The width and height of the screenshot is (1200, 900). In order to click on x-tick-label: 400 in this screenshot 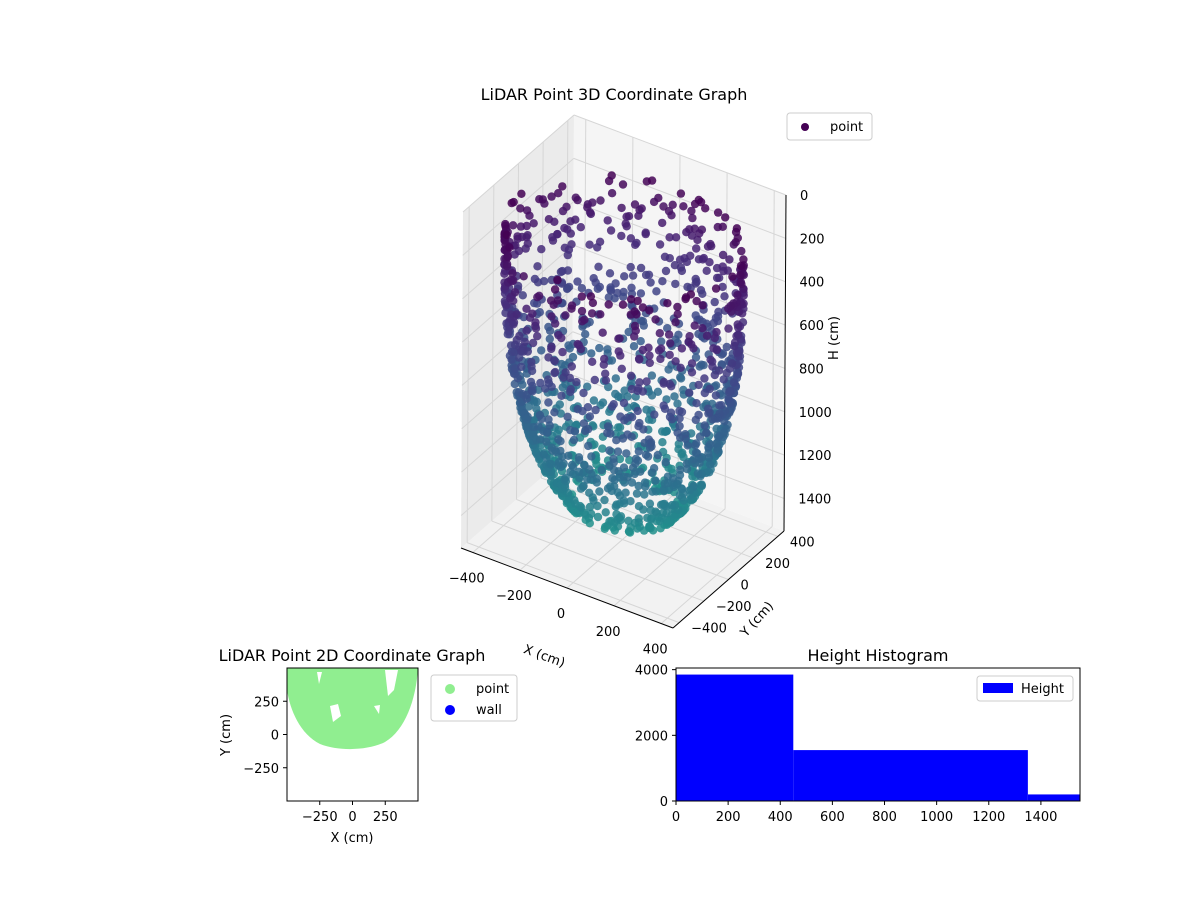, I will do `click(780, 817)`.